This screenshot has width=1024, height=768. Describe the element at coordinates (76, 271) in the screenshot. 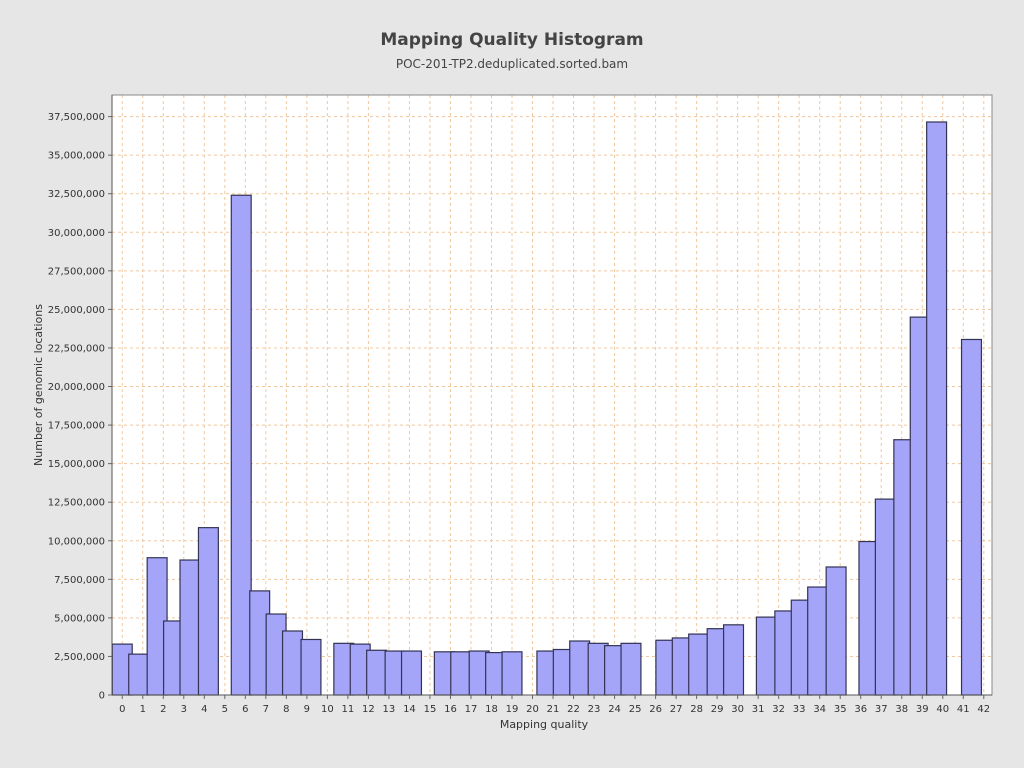

I see `y-tick-label: 27,500,000` at that location.